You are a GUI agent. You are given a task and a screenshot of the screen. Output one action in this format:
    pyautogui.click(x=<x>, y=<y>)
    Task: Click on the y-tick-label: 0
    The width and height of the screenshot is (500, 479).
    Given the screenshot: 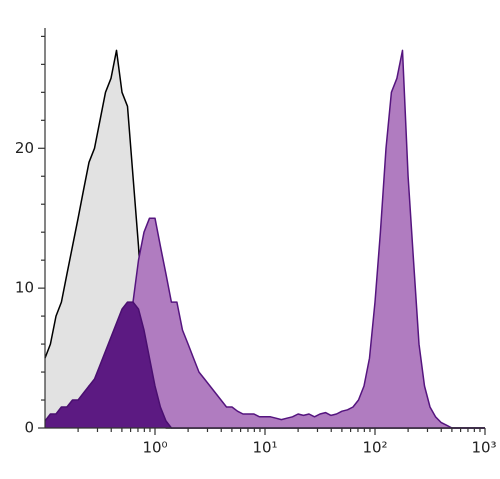 What is the action you would take?
    pyautogui.click(x=29, y=428)
    